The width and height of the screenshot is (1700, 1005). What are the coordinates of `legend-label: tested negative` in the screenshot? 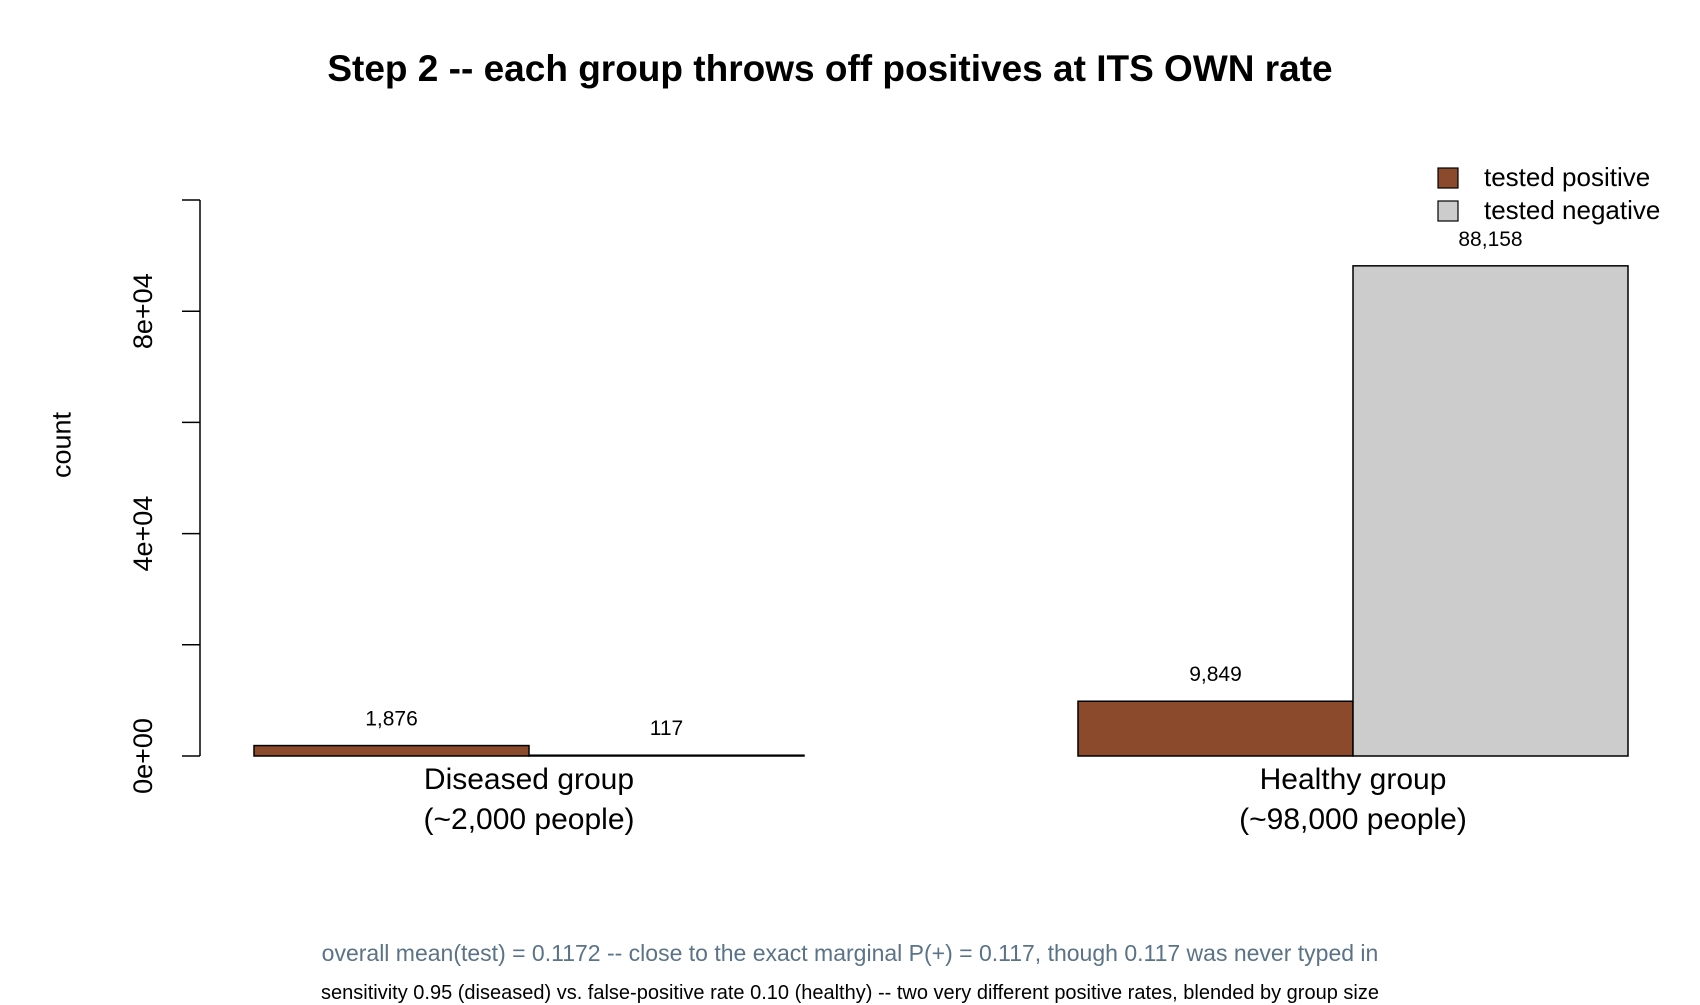 It's located at (1572, 210).